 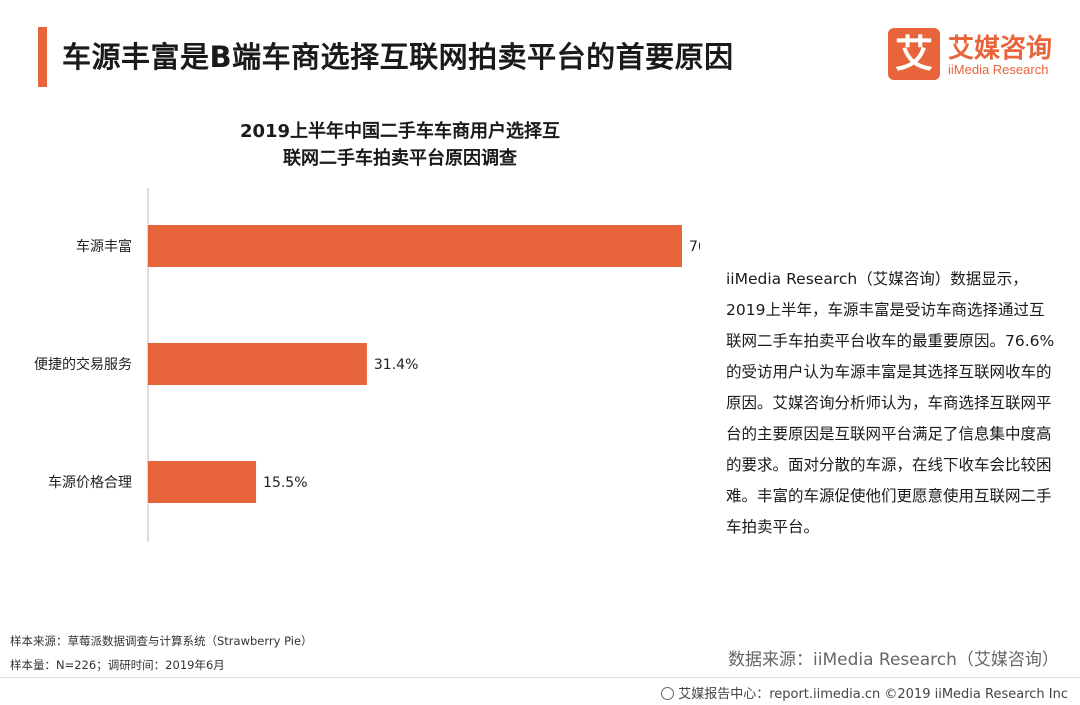 What do you see at coordinates (668, 693) in the screenshot?
I see `globe-icon` at bounding box center [668, 693].